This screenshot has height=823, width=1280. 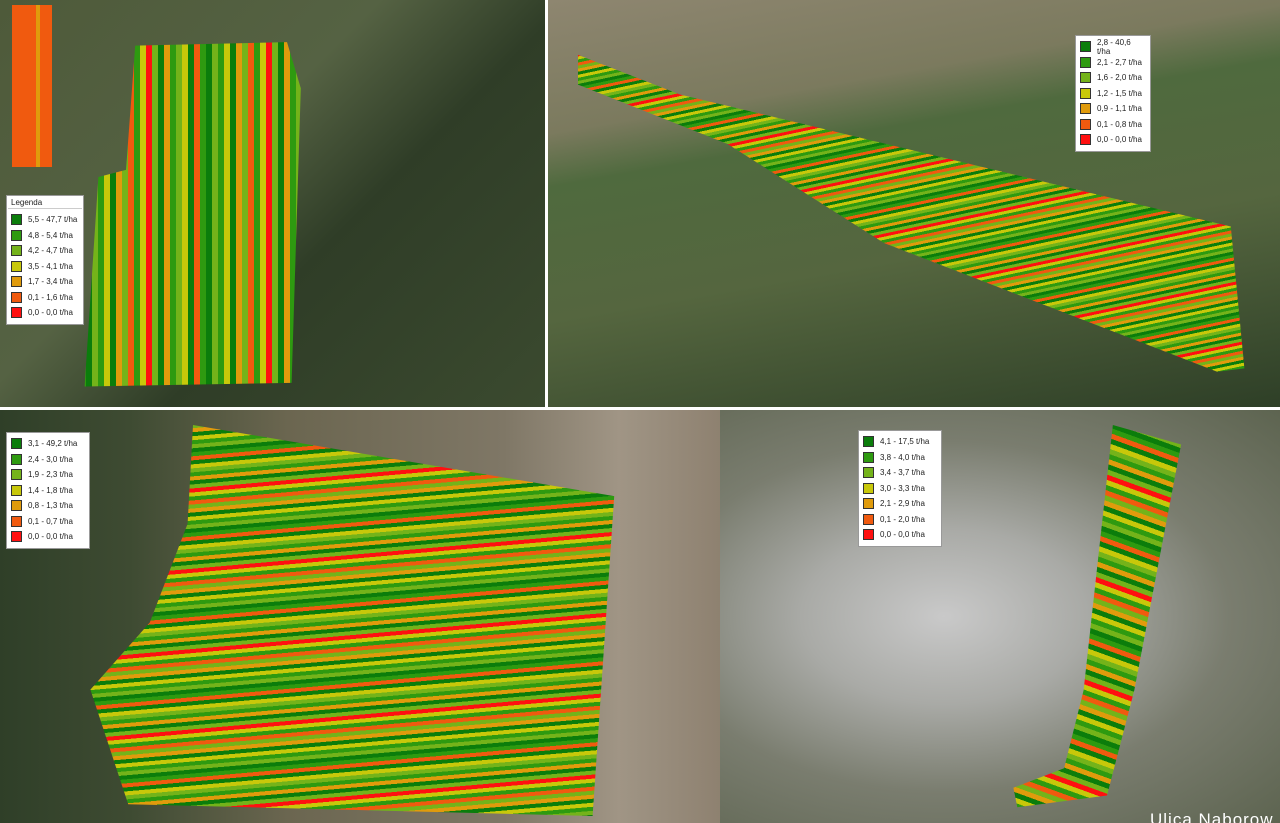 I want to click on legend-label: 0,1 - 2,0 t/ha, so click(x=902, y=519).